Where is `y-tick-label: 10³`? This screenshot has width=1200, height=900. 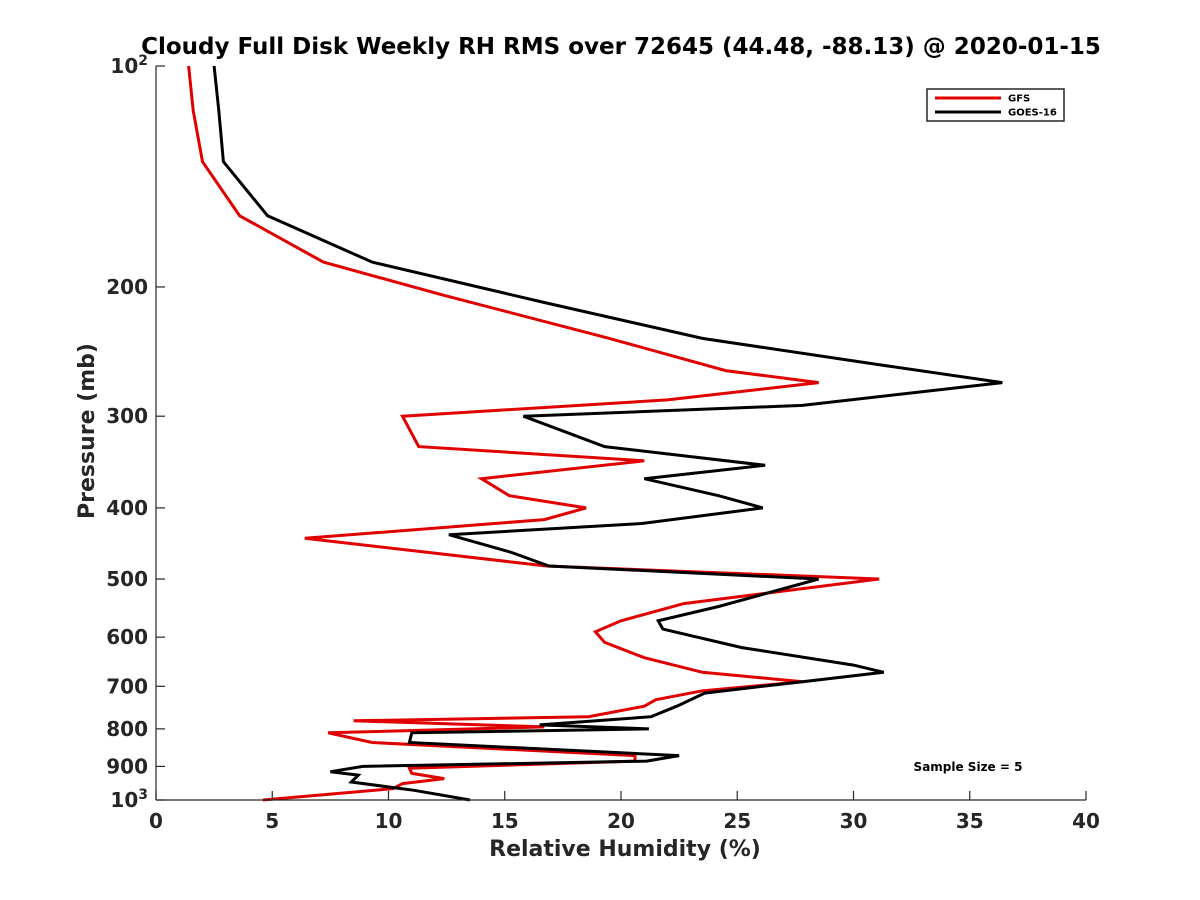
y-tick-label: 10³ is located at coordinates (129, 799).